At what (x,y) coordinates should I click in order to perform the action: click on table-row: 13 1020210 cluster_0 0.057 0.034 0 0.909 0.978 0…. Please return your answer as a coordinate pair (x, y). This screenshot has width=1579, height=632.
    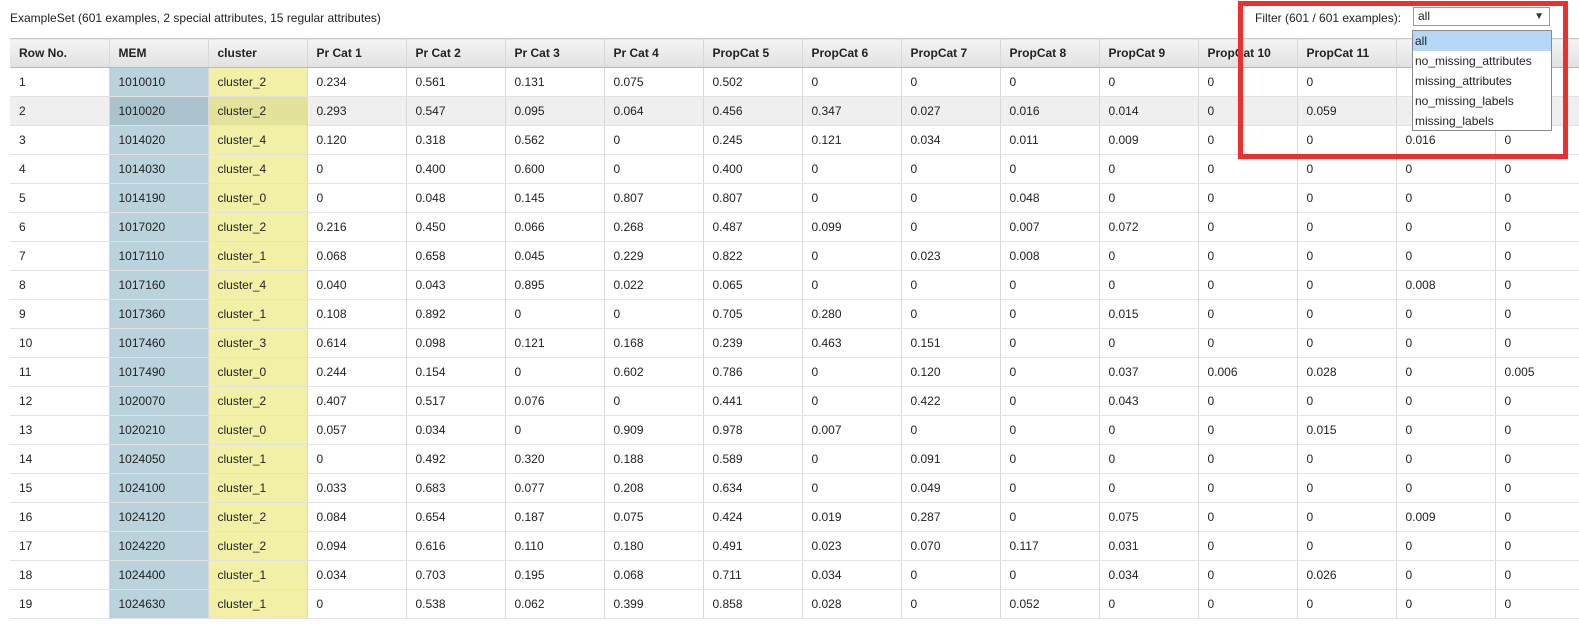
    Looking at the image, I should click on (794, 430).